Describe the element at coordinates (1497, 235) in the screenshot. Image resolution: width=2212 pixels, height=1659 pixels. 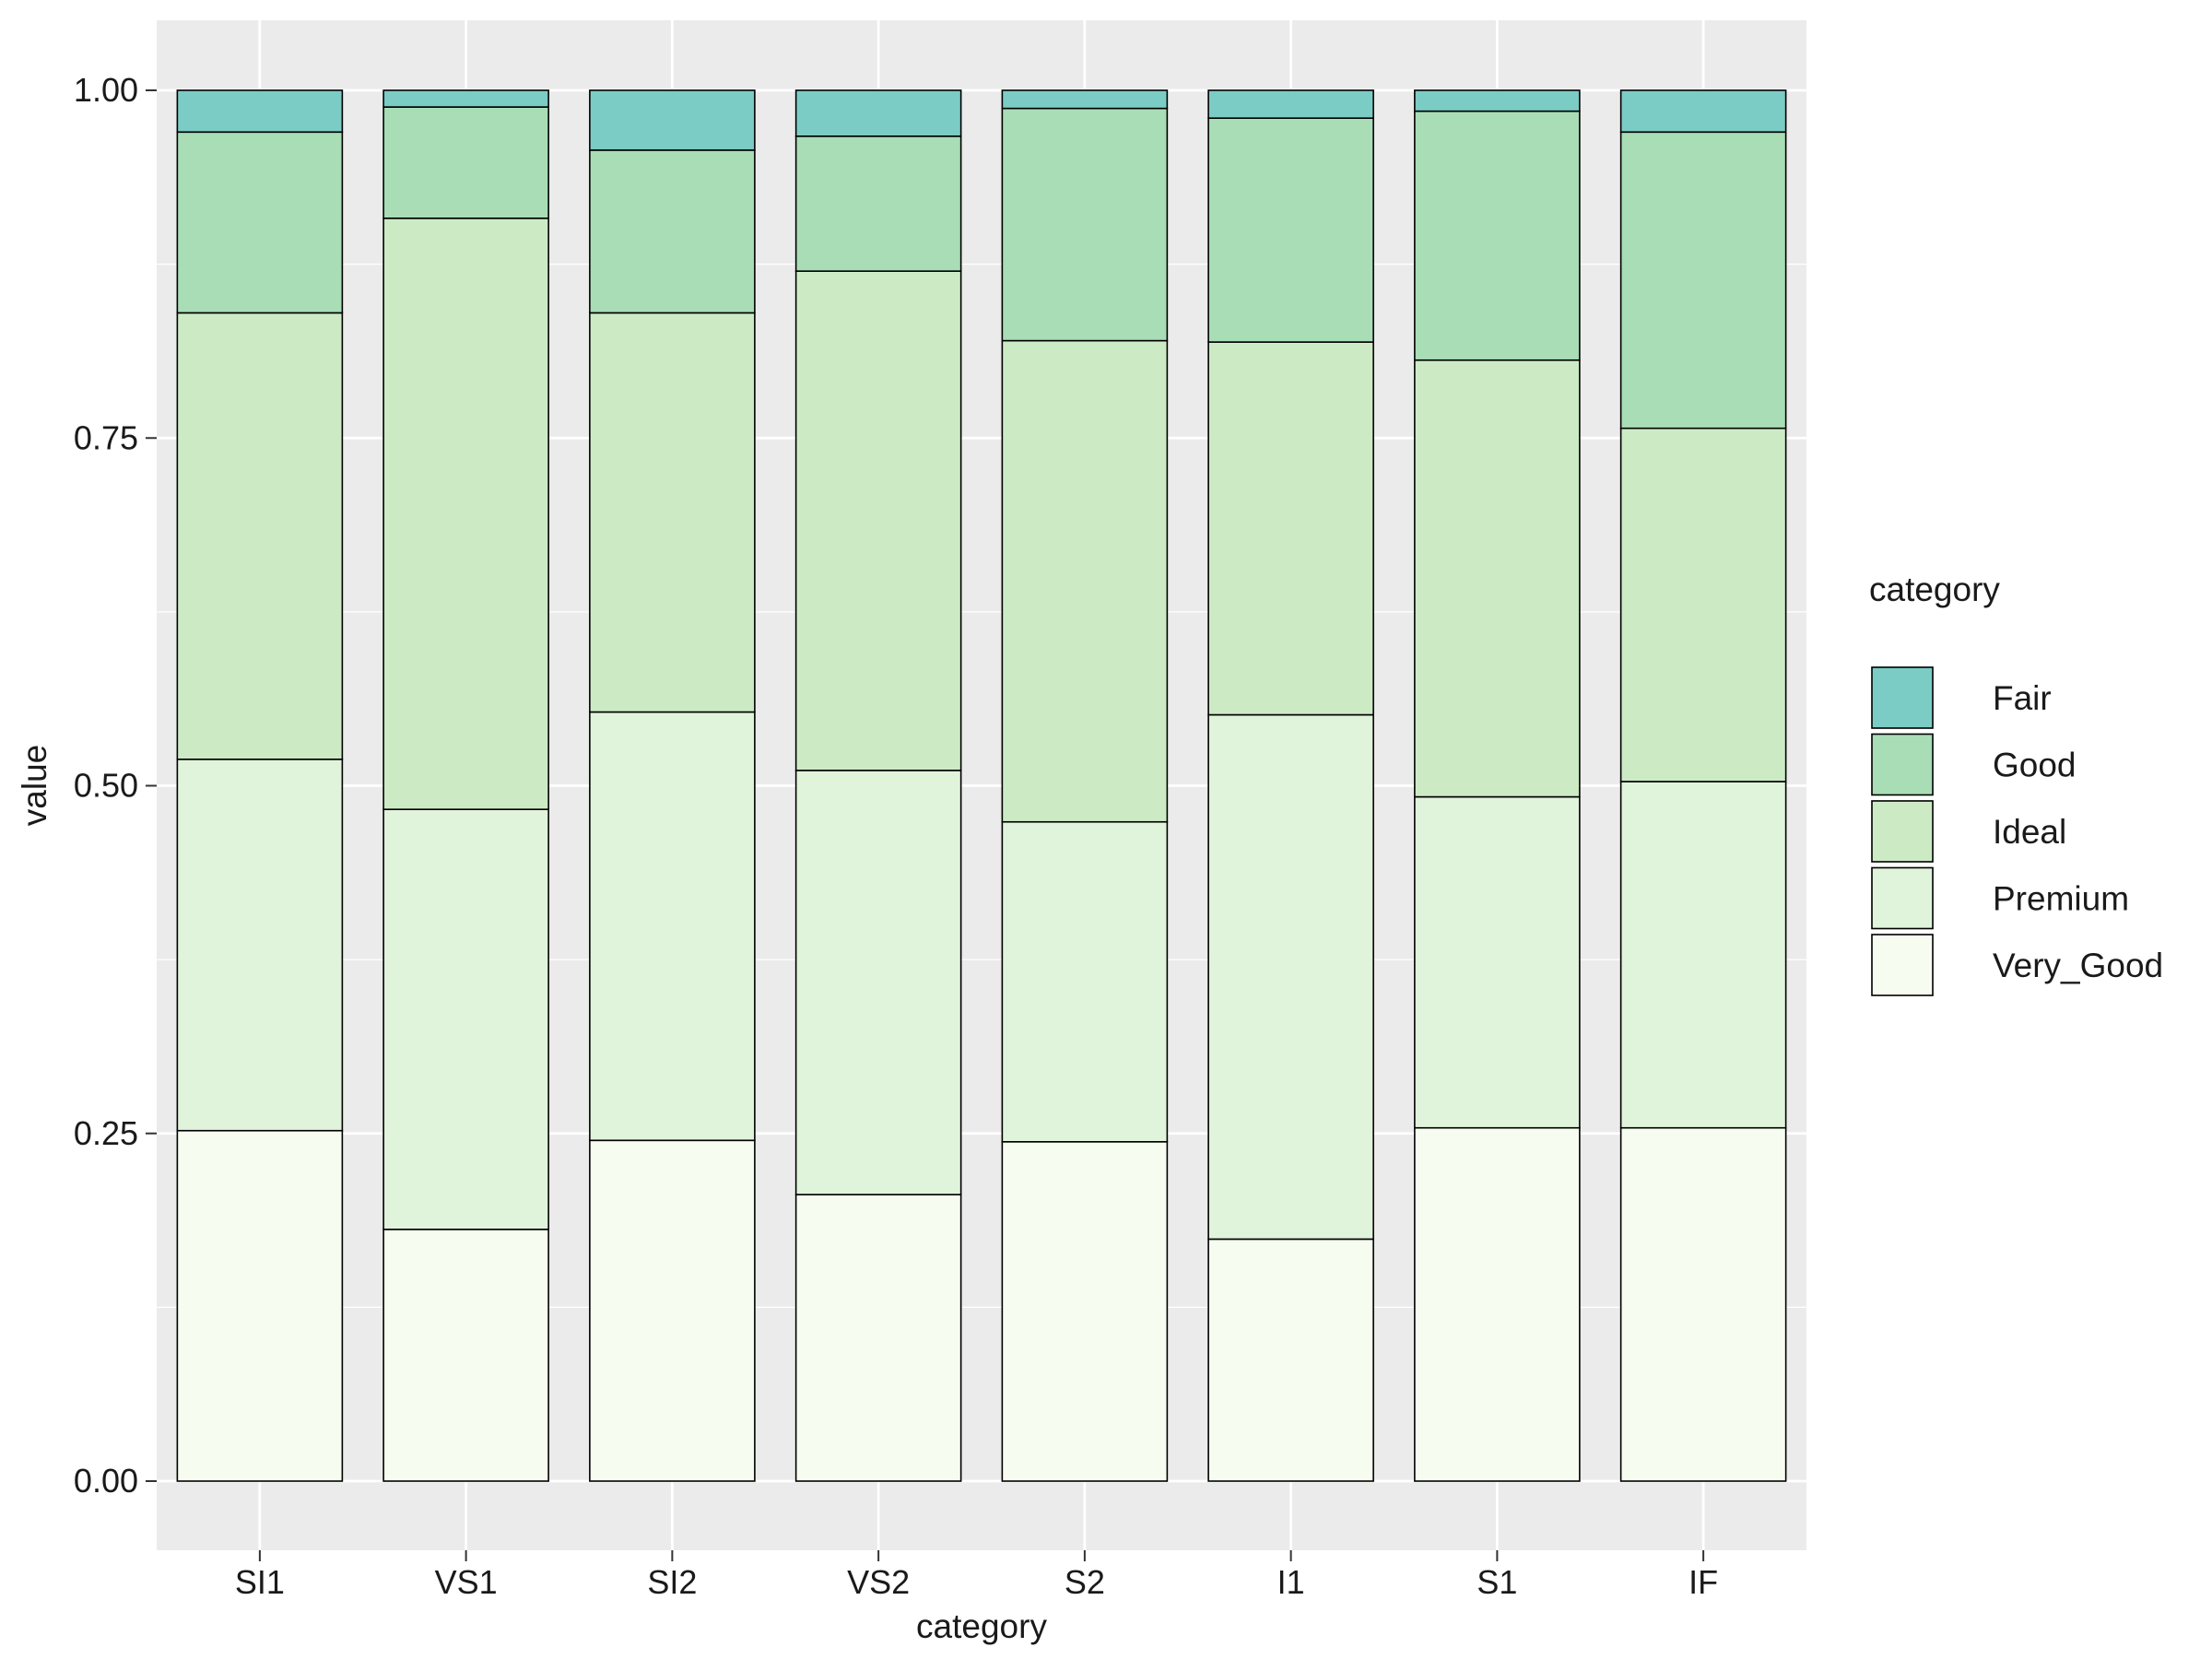
I see `bar-segment-S1-Good` at that location.